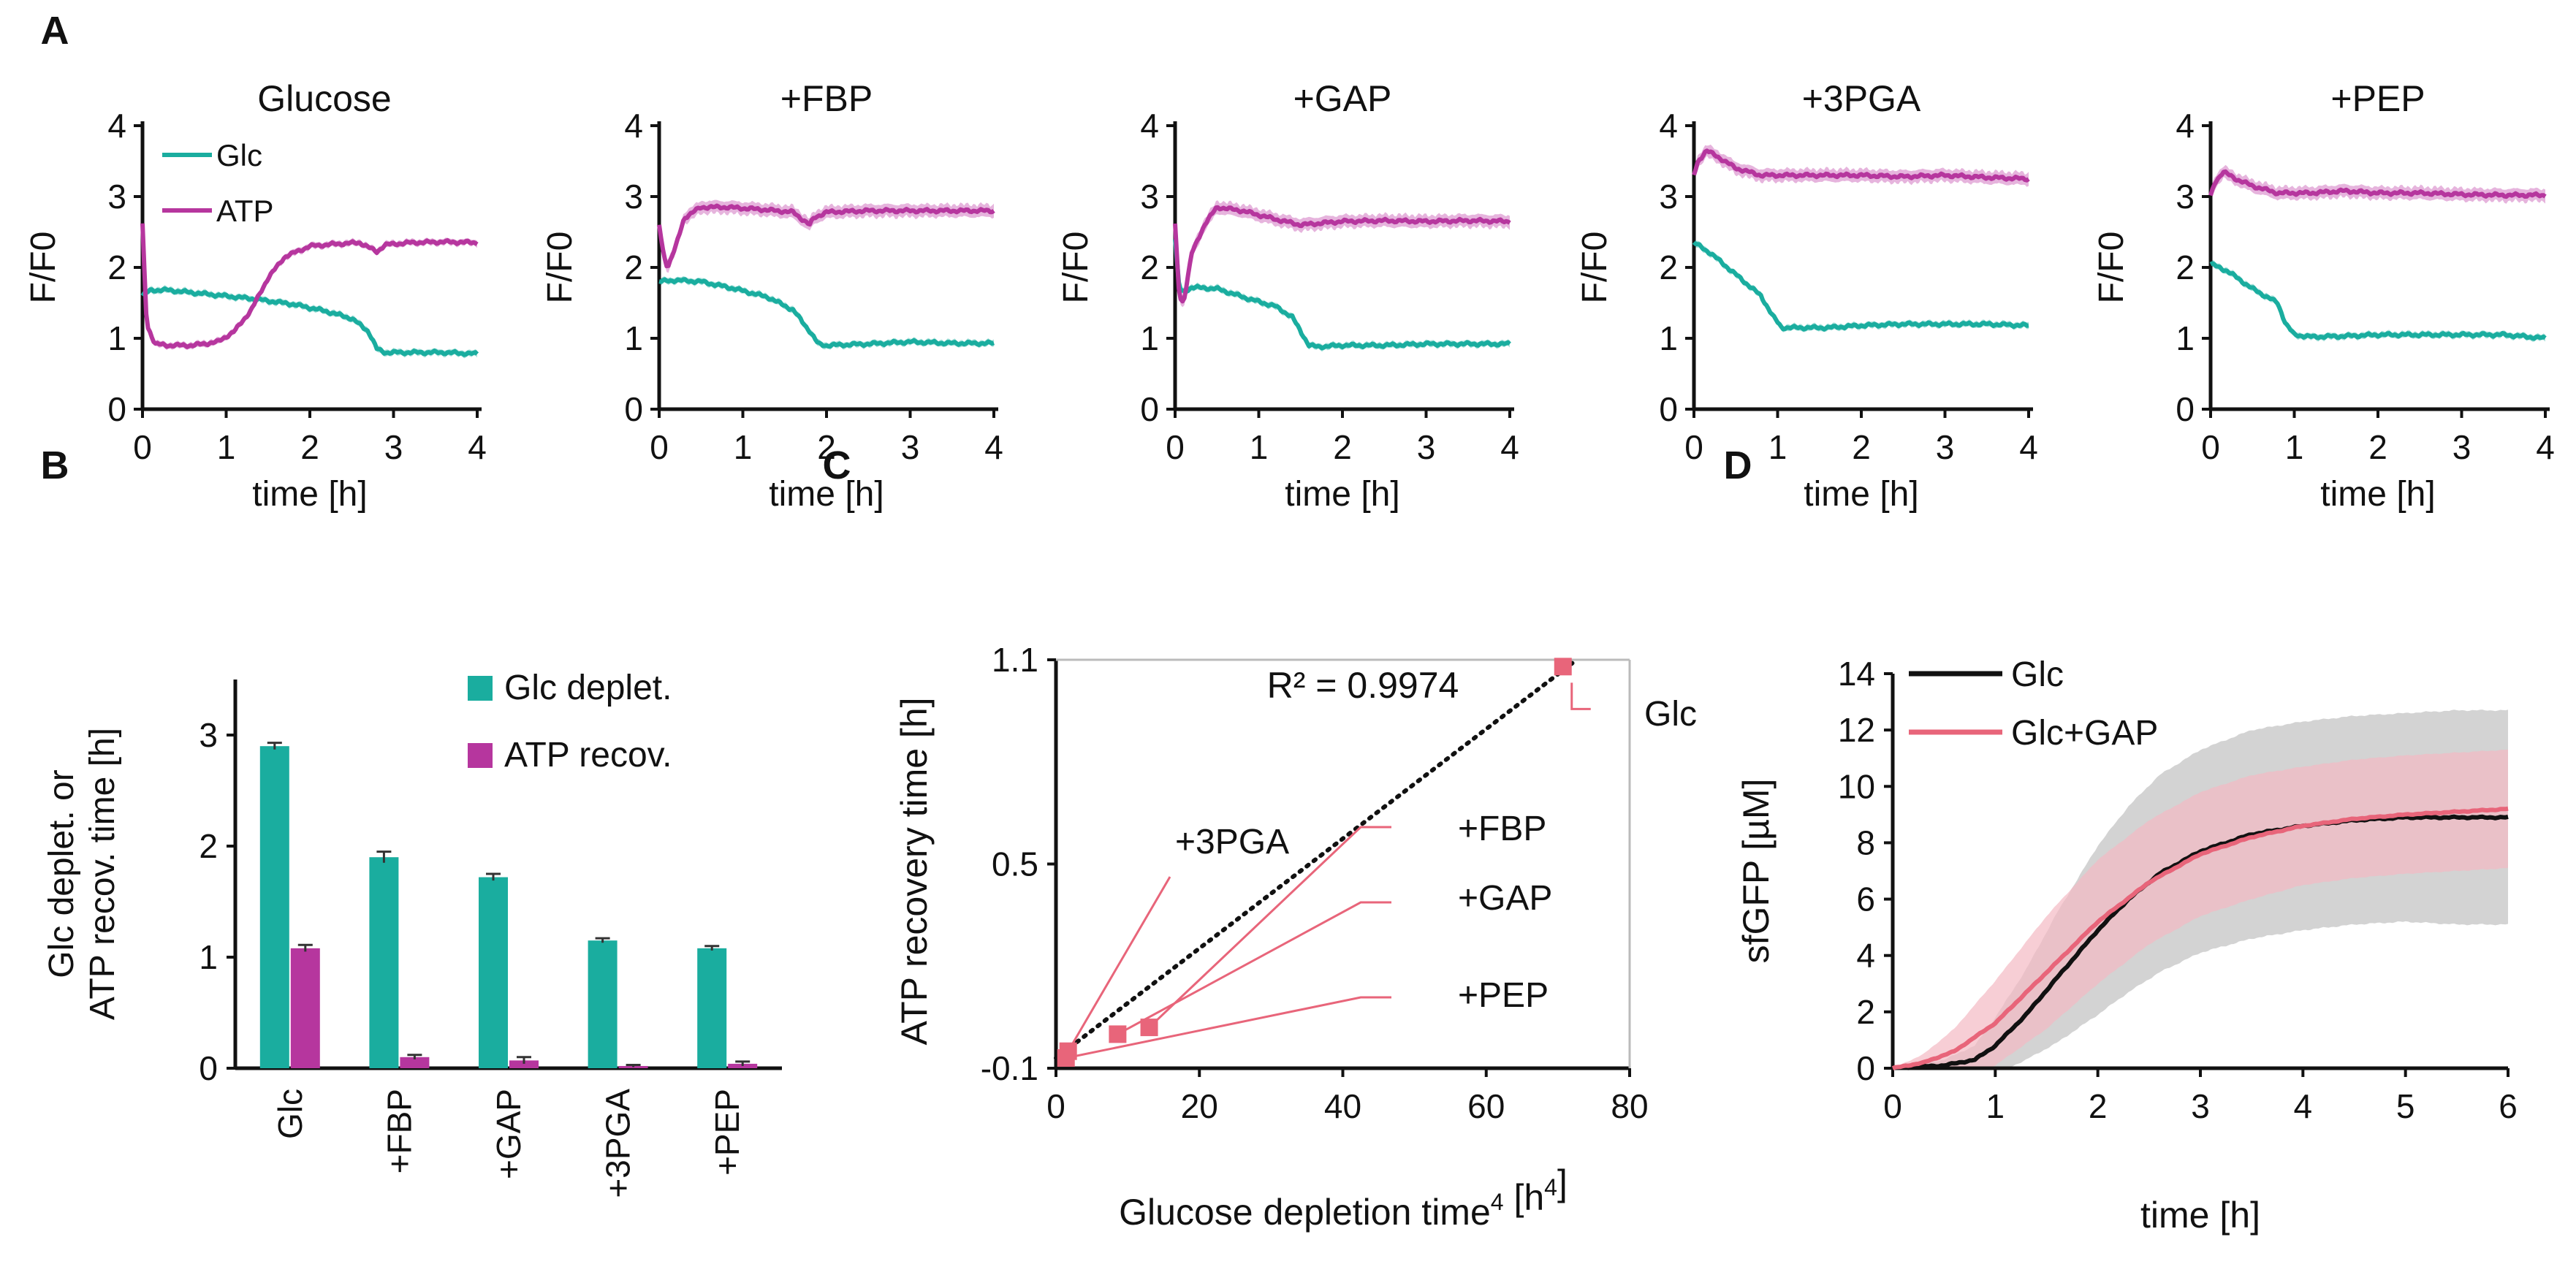 The width and height of the screenshot is (2576, 1275). I want to click on panel-c-y-tick-label: 0.5, so click(1015, 864).